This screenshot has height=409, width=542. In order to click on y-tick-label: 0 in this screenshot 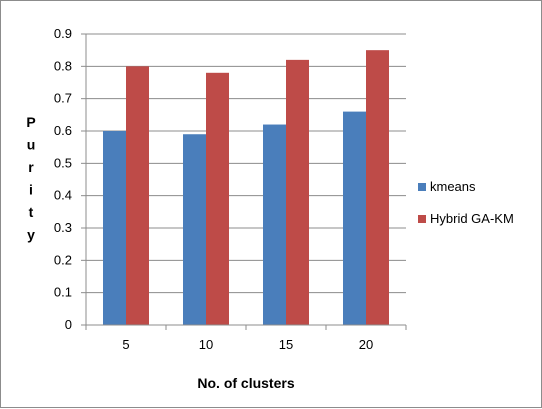, I will do `click(68, 324)`.